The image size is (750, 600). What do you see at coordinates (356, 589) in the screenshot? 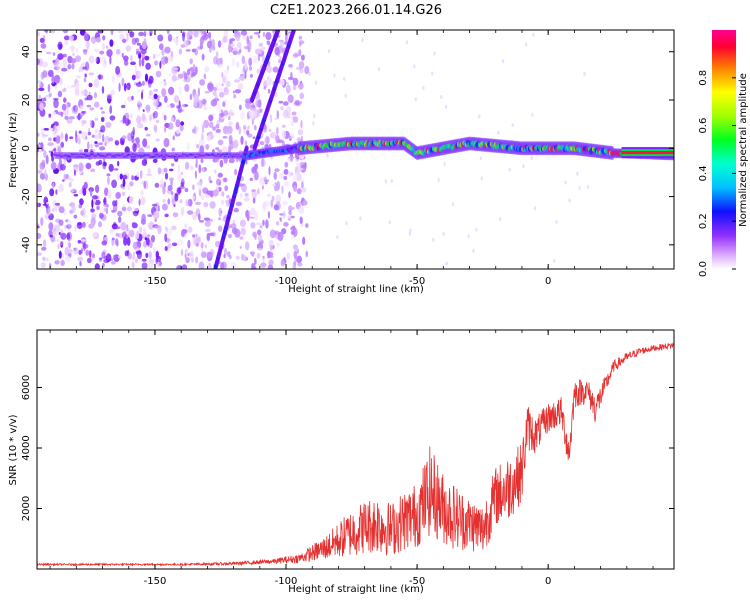
I see `snr-xlabel: Height of straight line (km)` at bounding box center [356, 589].